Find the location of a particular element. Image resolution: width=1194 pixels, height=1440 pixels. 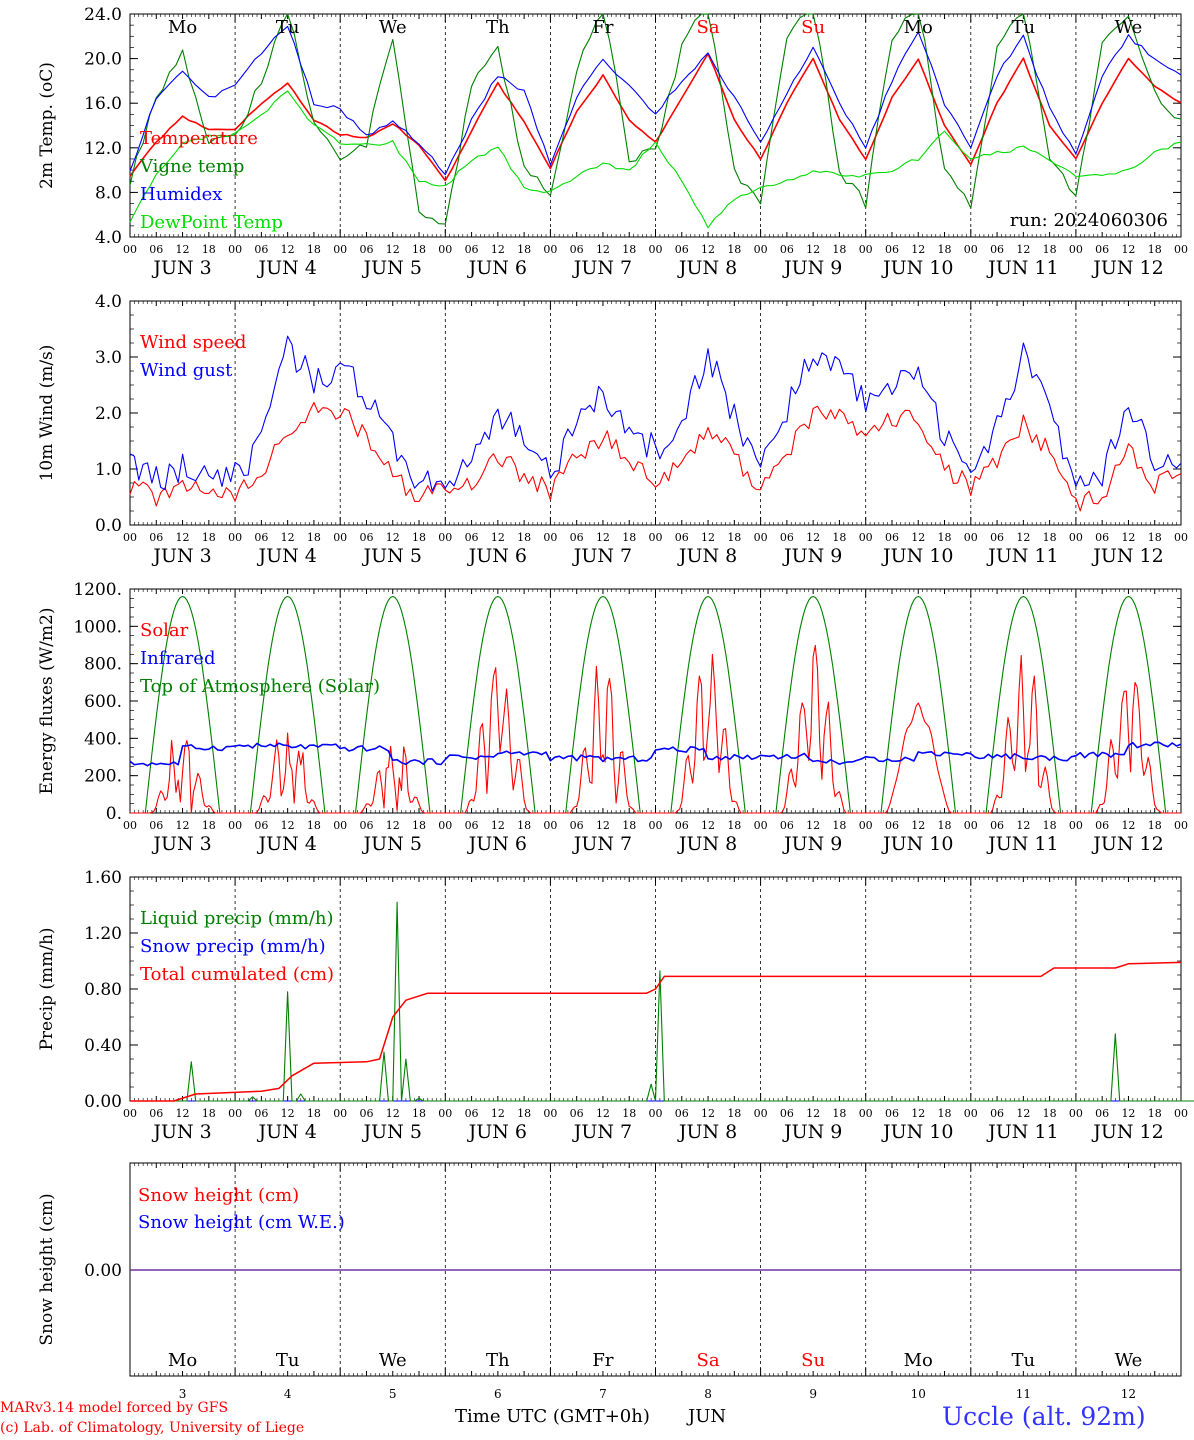

panel-frame is located at coordinates (655, 125).